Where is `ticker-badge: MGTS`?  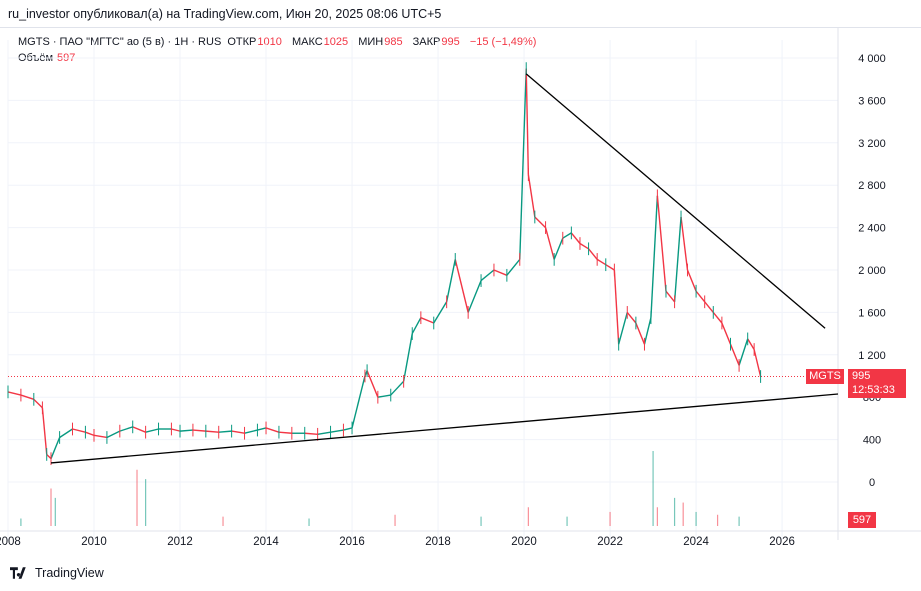 ticker-badge: MGTS is located at coordinates (825, 376).